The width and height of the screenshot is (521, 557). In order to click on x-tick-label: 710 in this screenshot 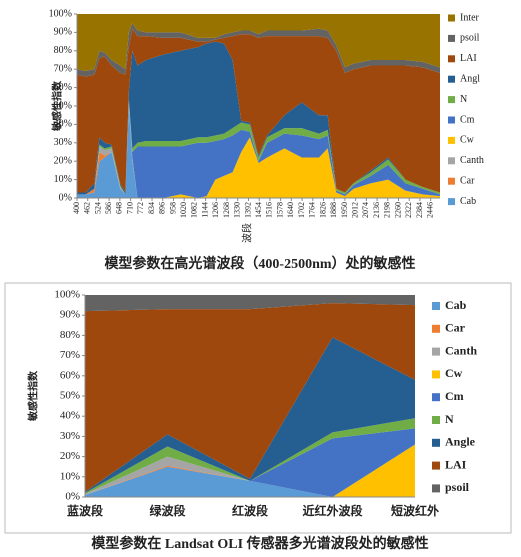, I will do `click(129, 208)`.